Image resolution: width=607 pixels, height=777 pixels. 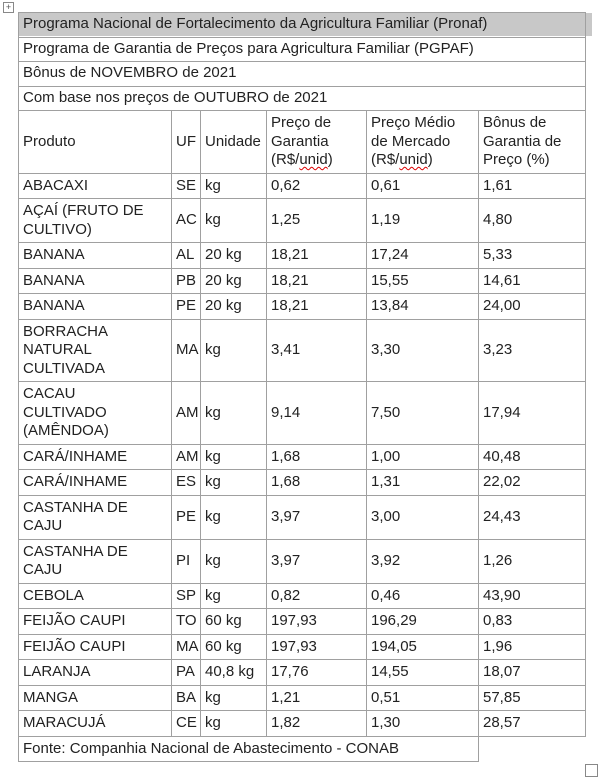 What do you see at coordinates (302, 185) in the screenshot?
I see `table-row: ABACAXI SE kg 0,62 0,61 1,61` at bounding box center [302, 185].